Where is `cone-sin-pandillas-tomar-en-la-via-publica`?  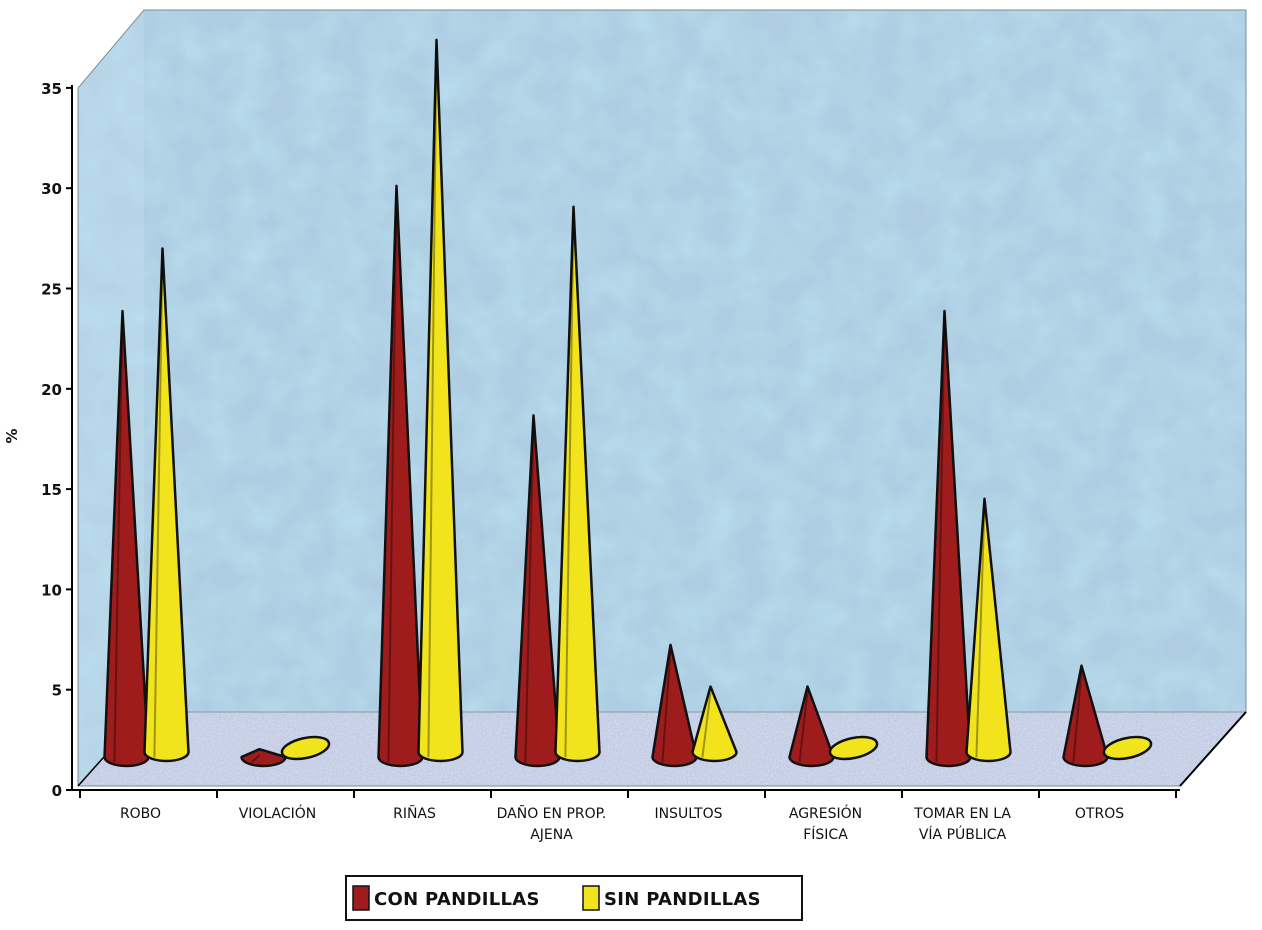
cone-sin-pandillas-tomar-en-la-via-publica is located at coordinates (988, 630).